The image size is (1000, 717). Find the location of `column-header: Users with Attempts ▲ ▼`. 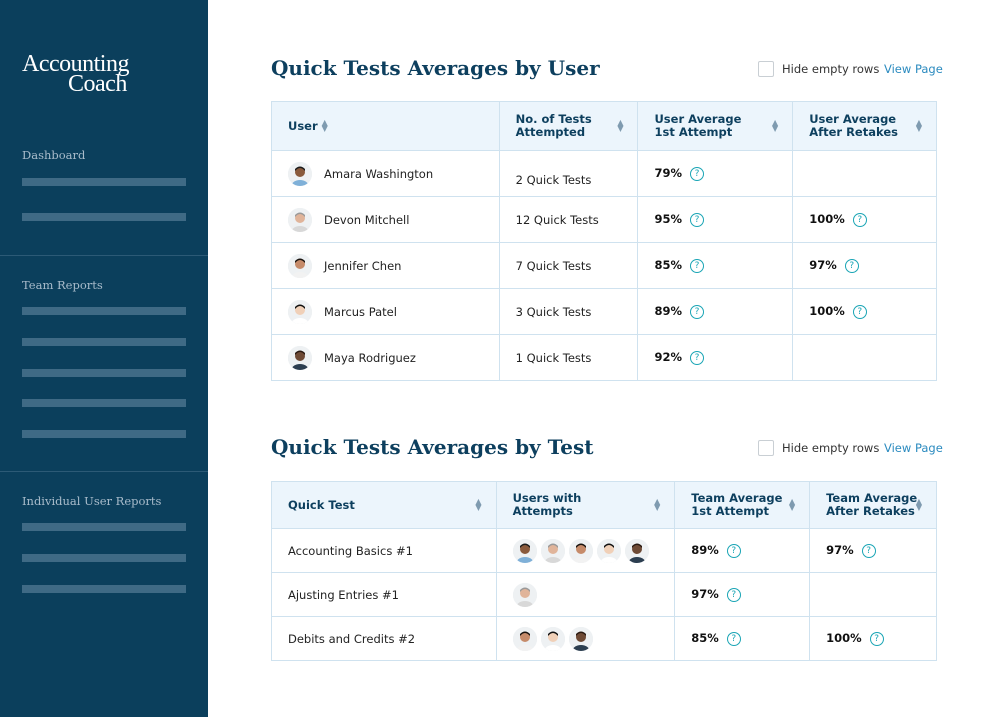

column-header: Users with Attempts ▲ ▼ is located at coordinates (585, 505).